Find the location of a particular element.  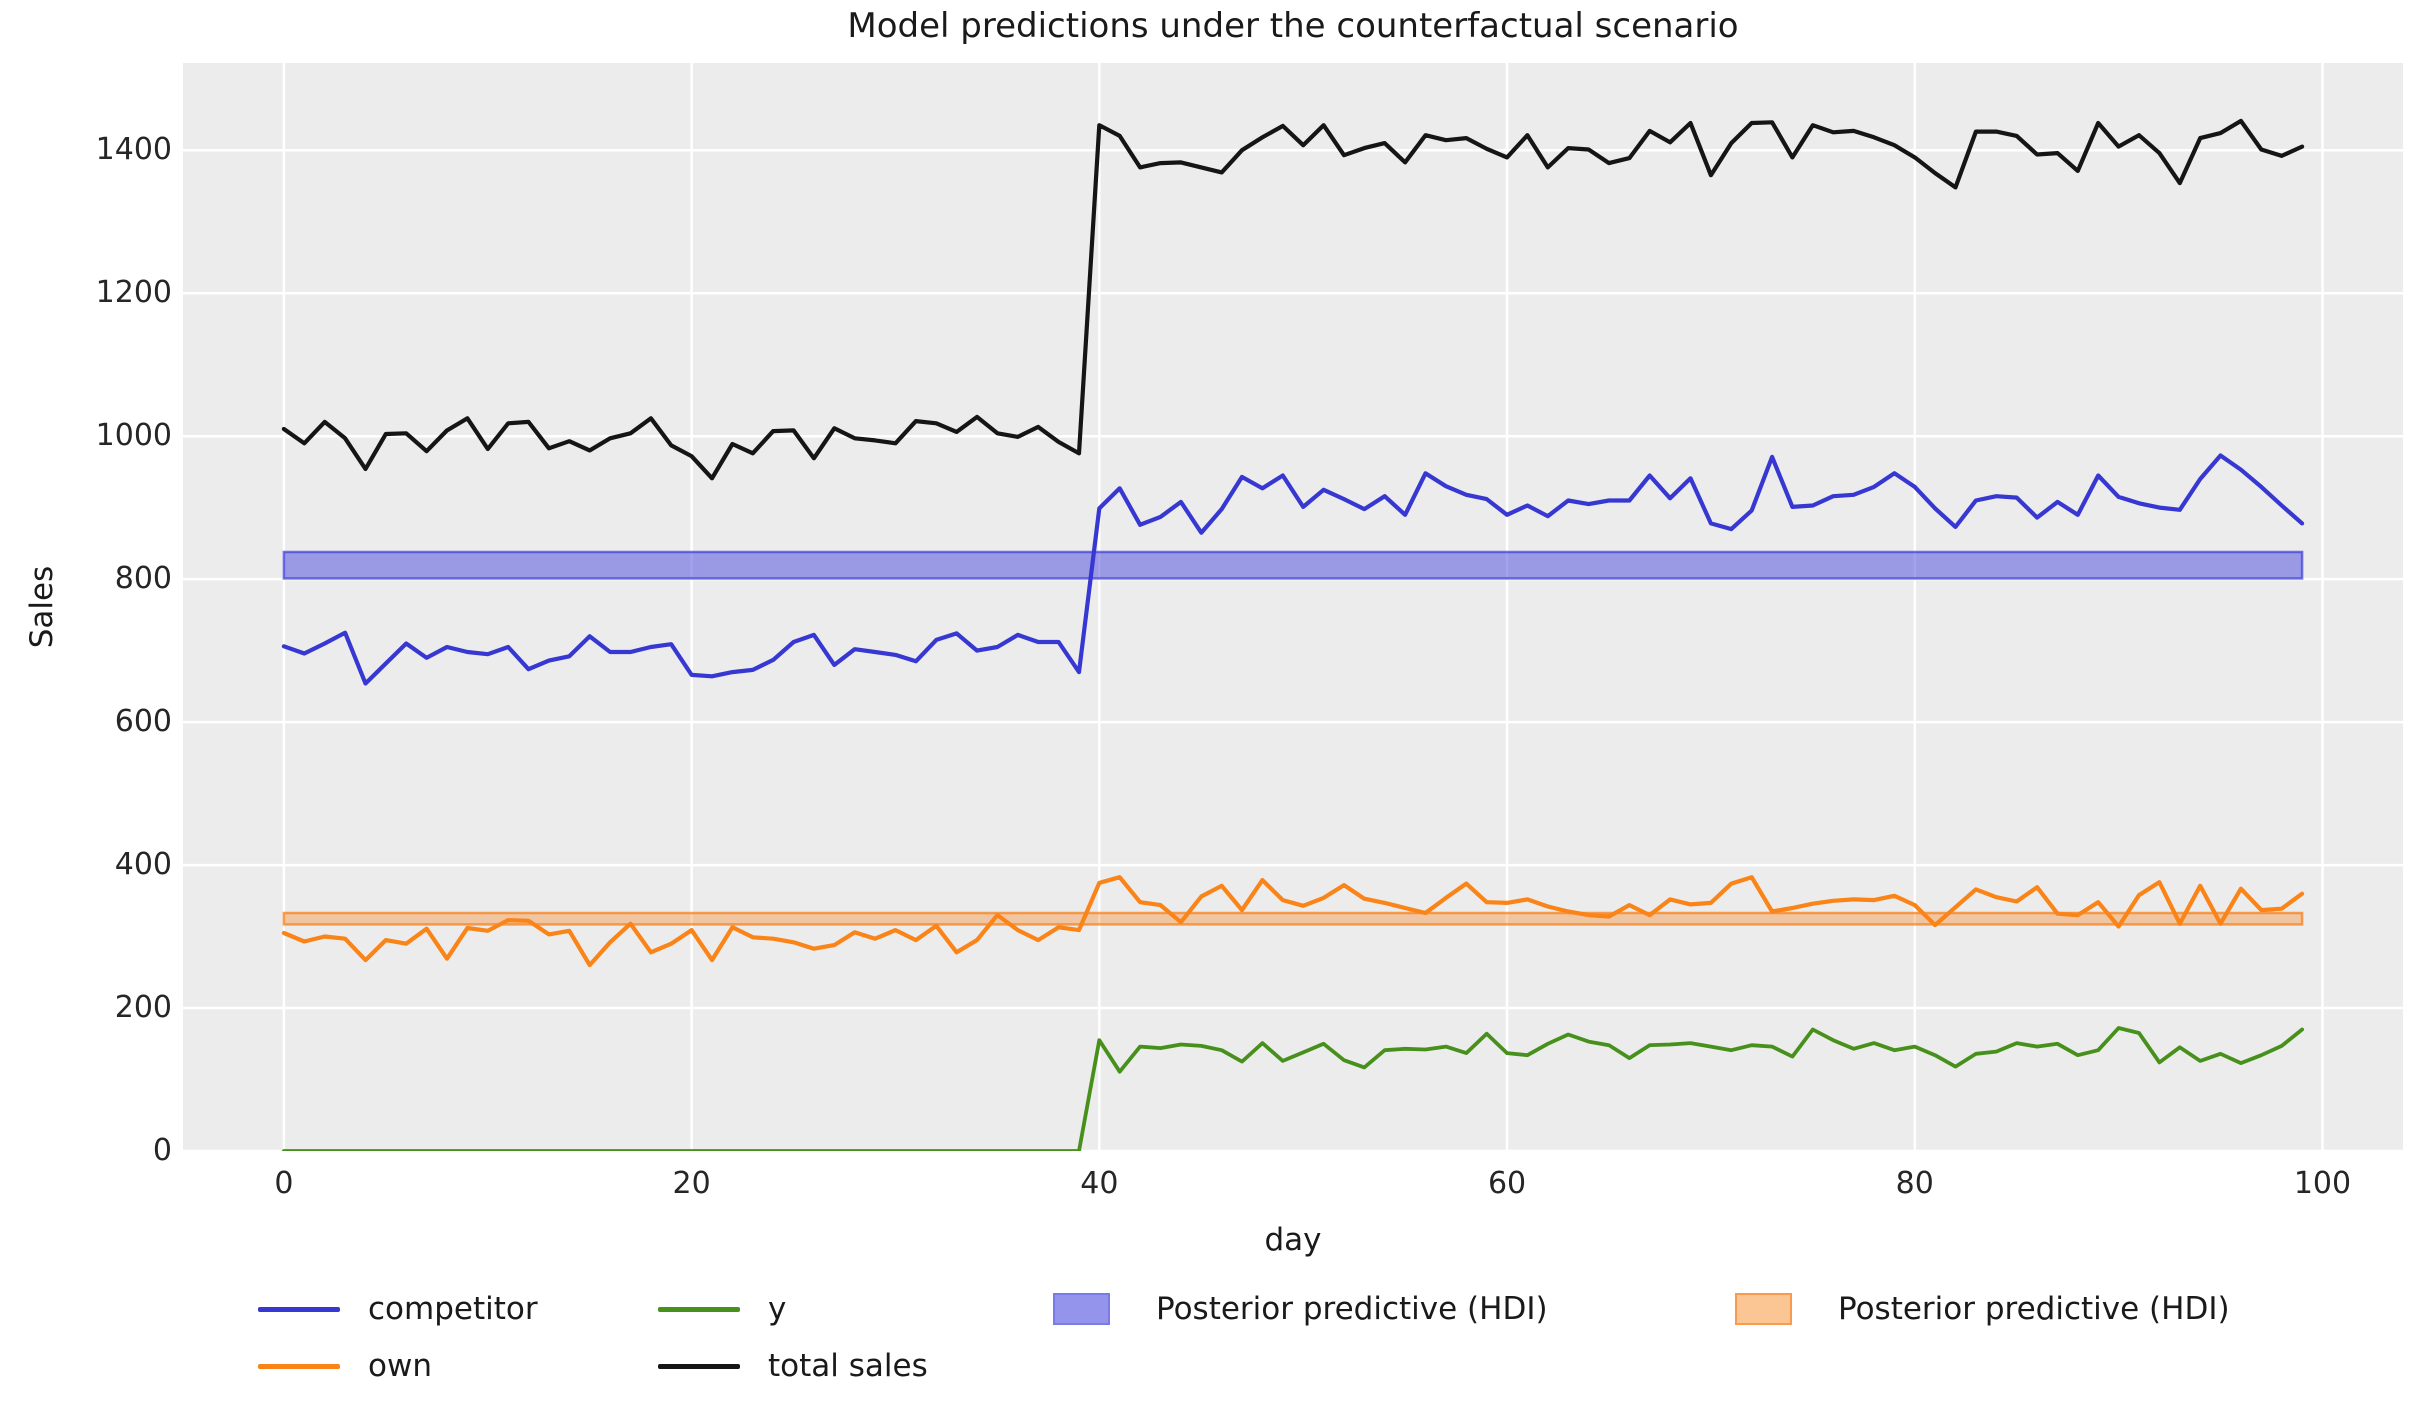

legend-label-y: y is located at coordinates (777, 1309).